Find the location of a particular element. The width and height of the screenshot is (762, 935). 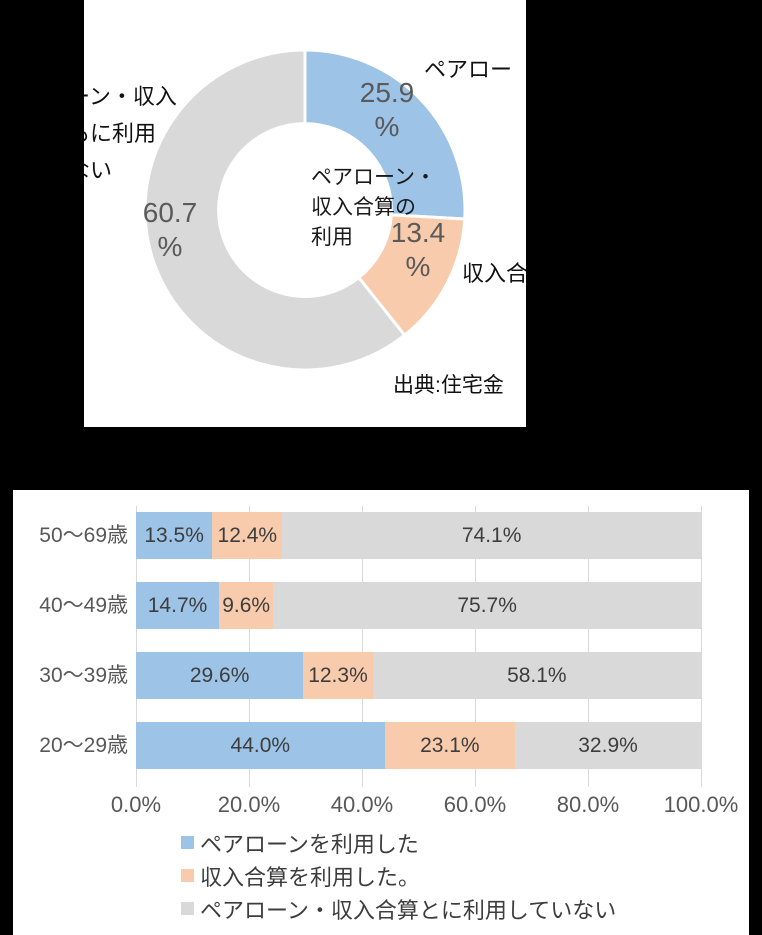

bar-segment-収入合算を利用した。: 12.3% is located at coordinates (338, 675).